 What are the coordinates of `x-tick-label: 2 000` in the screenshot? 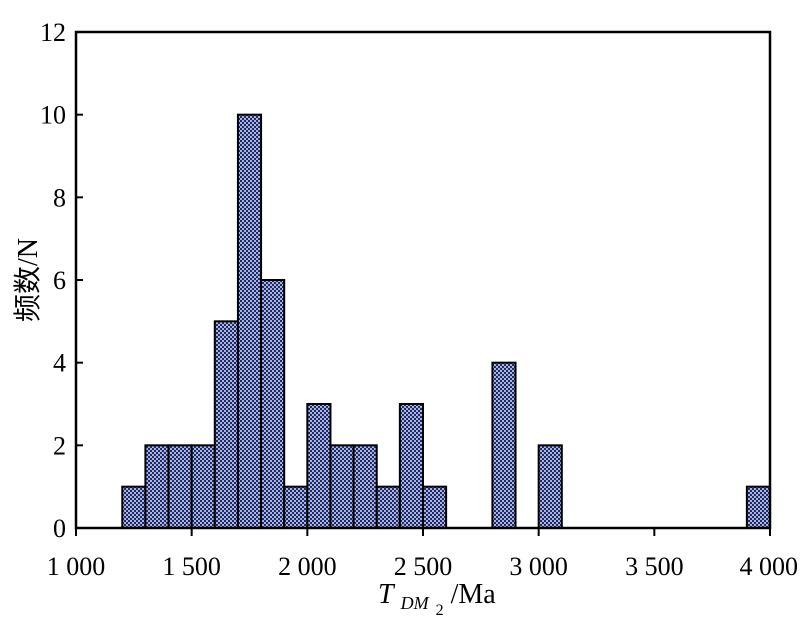 It's located at (307, 566).